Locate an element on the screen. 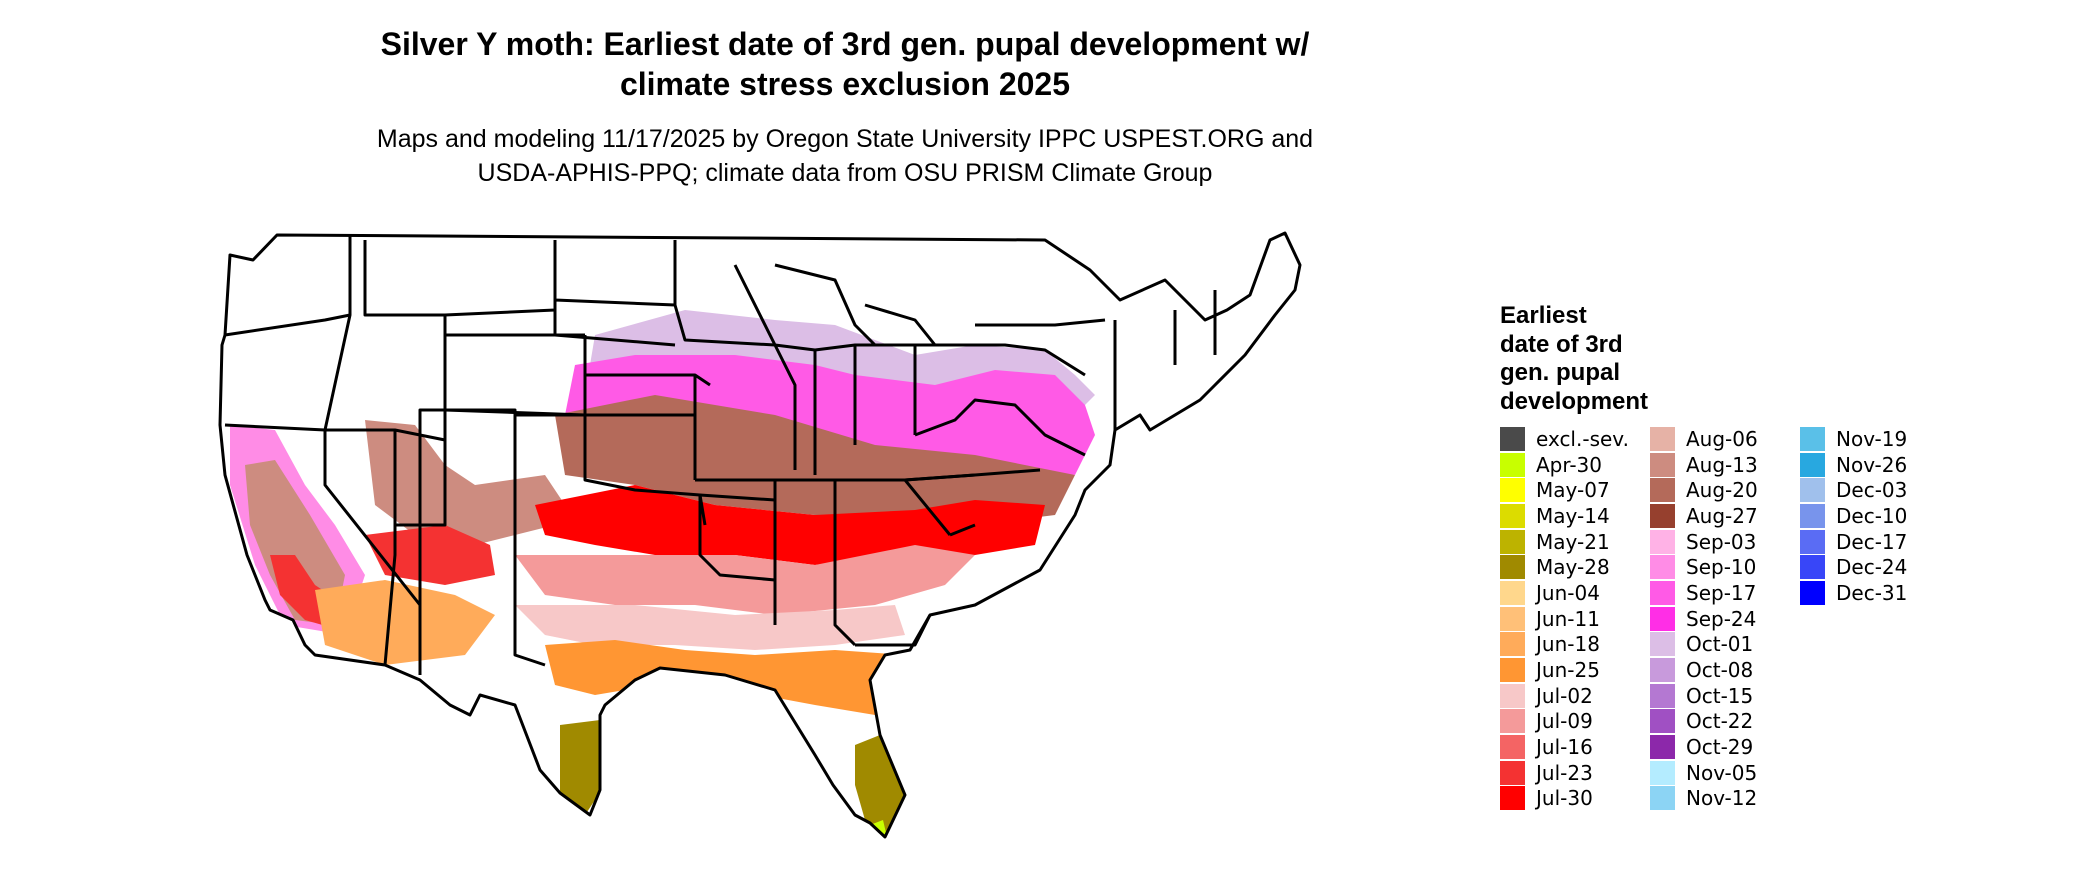 The width and height of the screenshot is (2100, 895). legend-item: Aug-20 is located at coordinates (1725, 490).